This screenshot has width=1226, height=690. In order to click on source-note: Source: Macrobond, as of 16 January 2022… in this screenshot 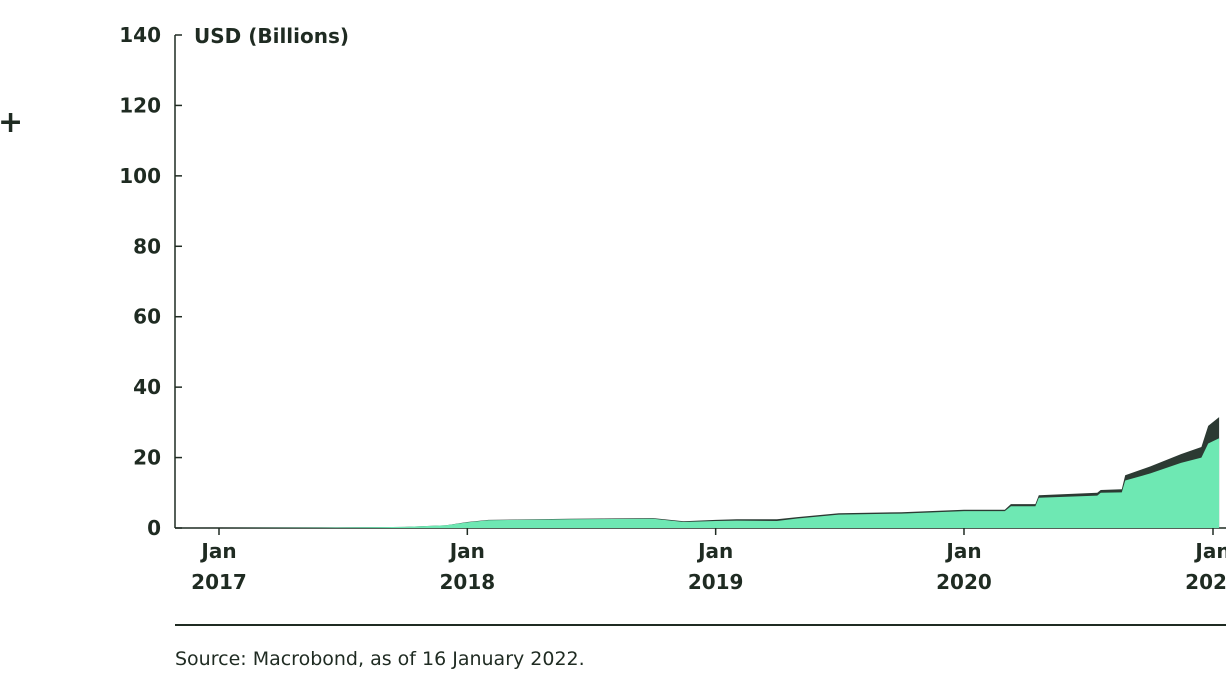, I will do `click(380, 659)`.